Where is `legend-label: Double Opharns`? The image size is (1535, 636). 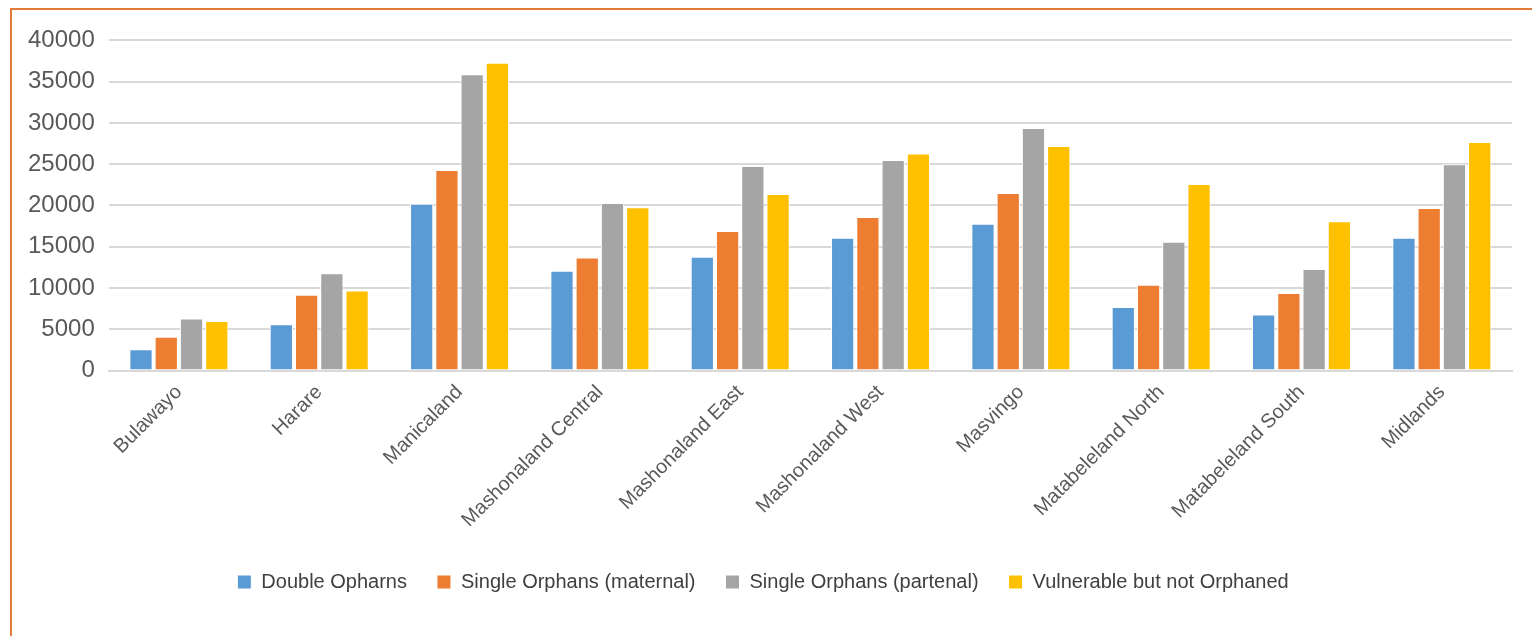 legend-label: Double Opharns is located at coordinates (334, 580).